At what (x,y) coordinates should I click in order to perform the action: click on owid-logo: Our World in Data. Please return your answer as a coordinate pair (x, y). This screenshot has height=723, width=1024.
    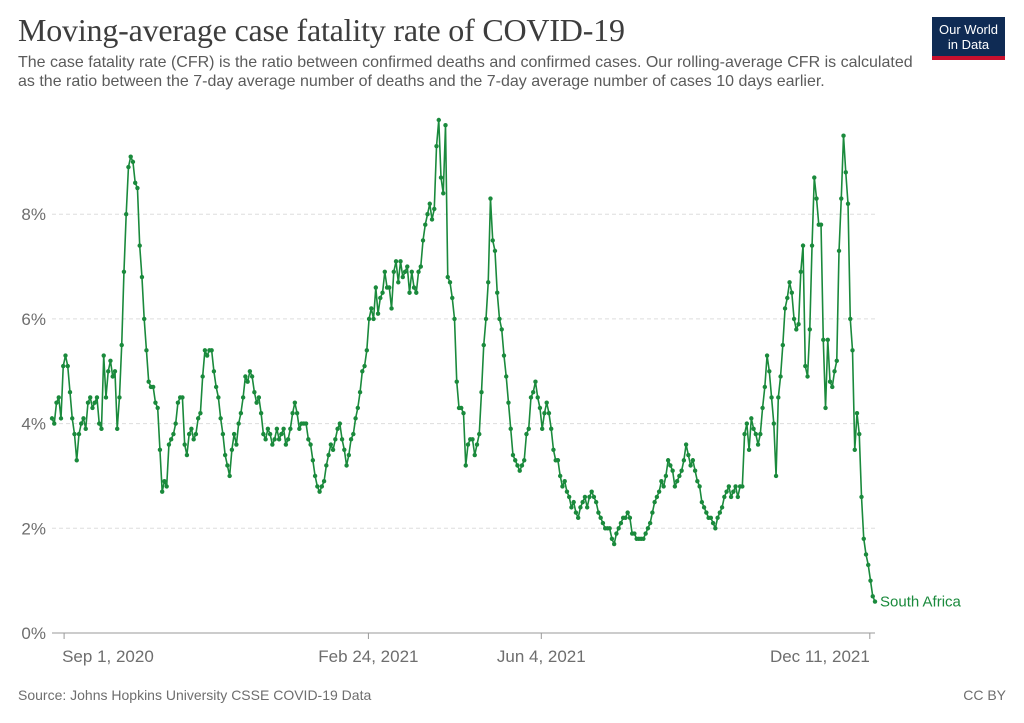
    Looking at the image, I should click on (968, 38).